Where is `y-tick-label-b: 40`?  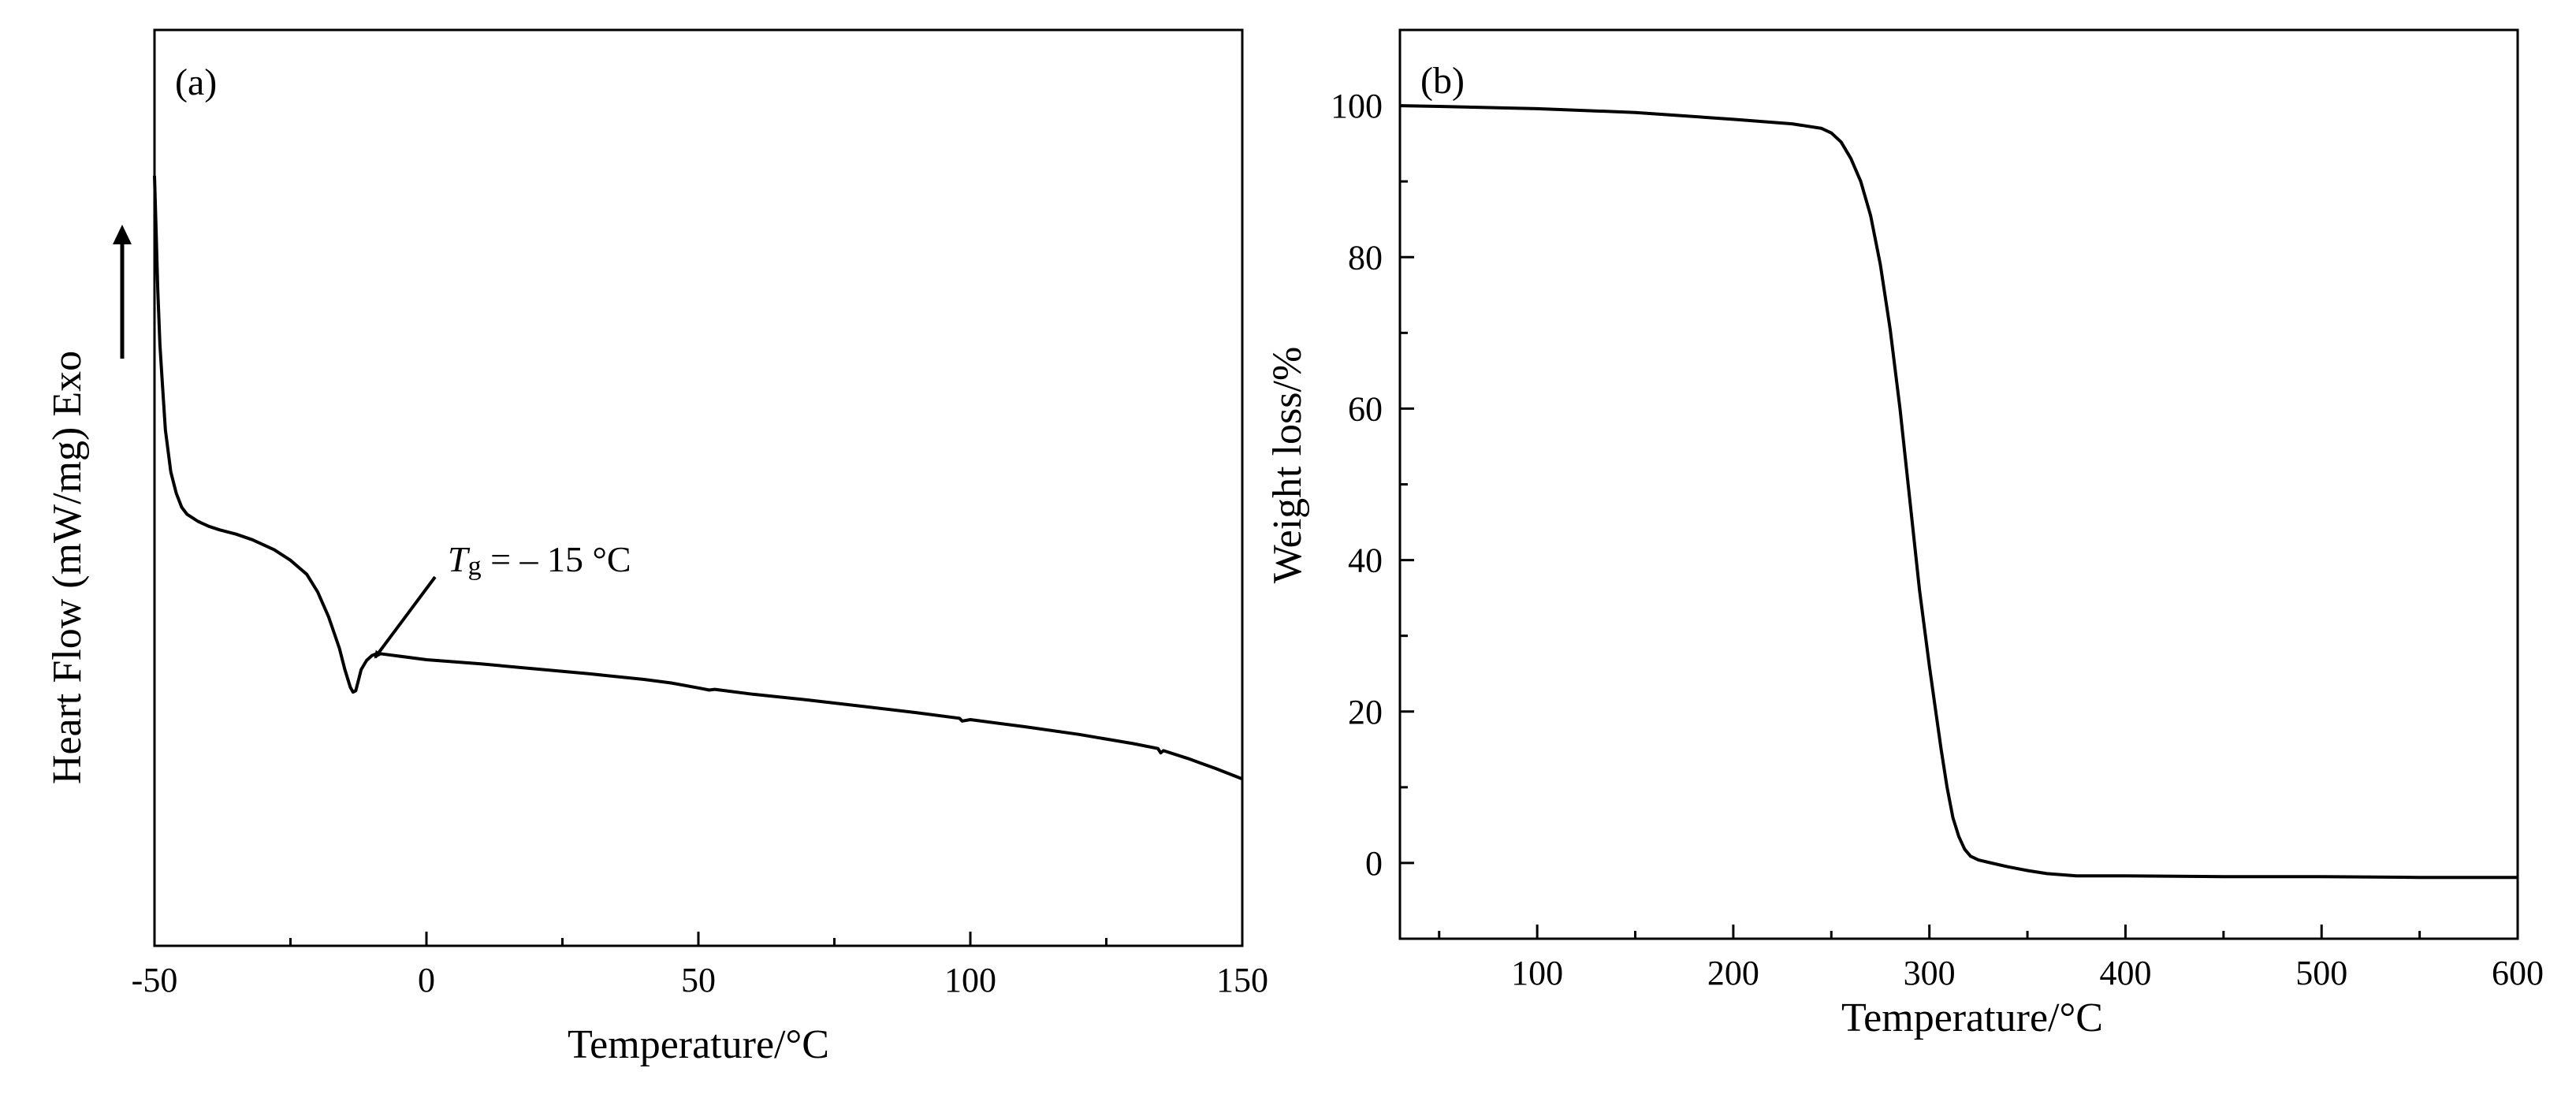 y-tick-label-b: 40 is located at coordinates (1365, 560).